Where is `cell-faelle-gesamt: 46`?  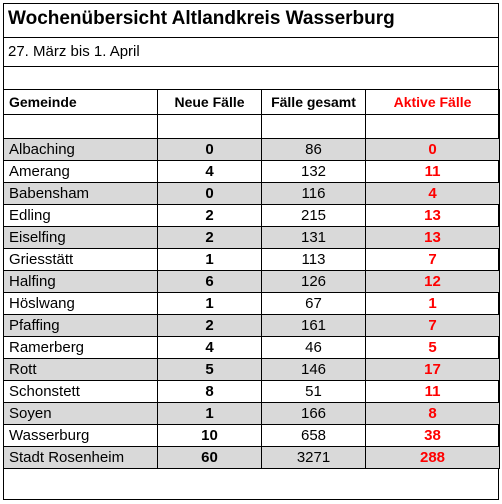
cell-faelle-gesamt: 46 is located at coordinates (313, 347).